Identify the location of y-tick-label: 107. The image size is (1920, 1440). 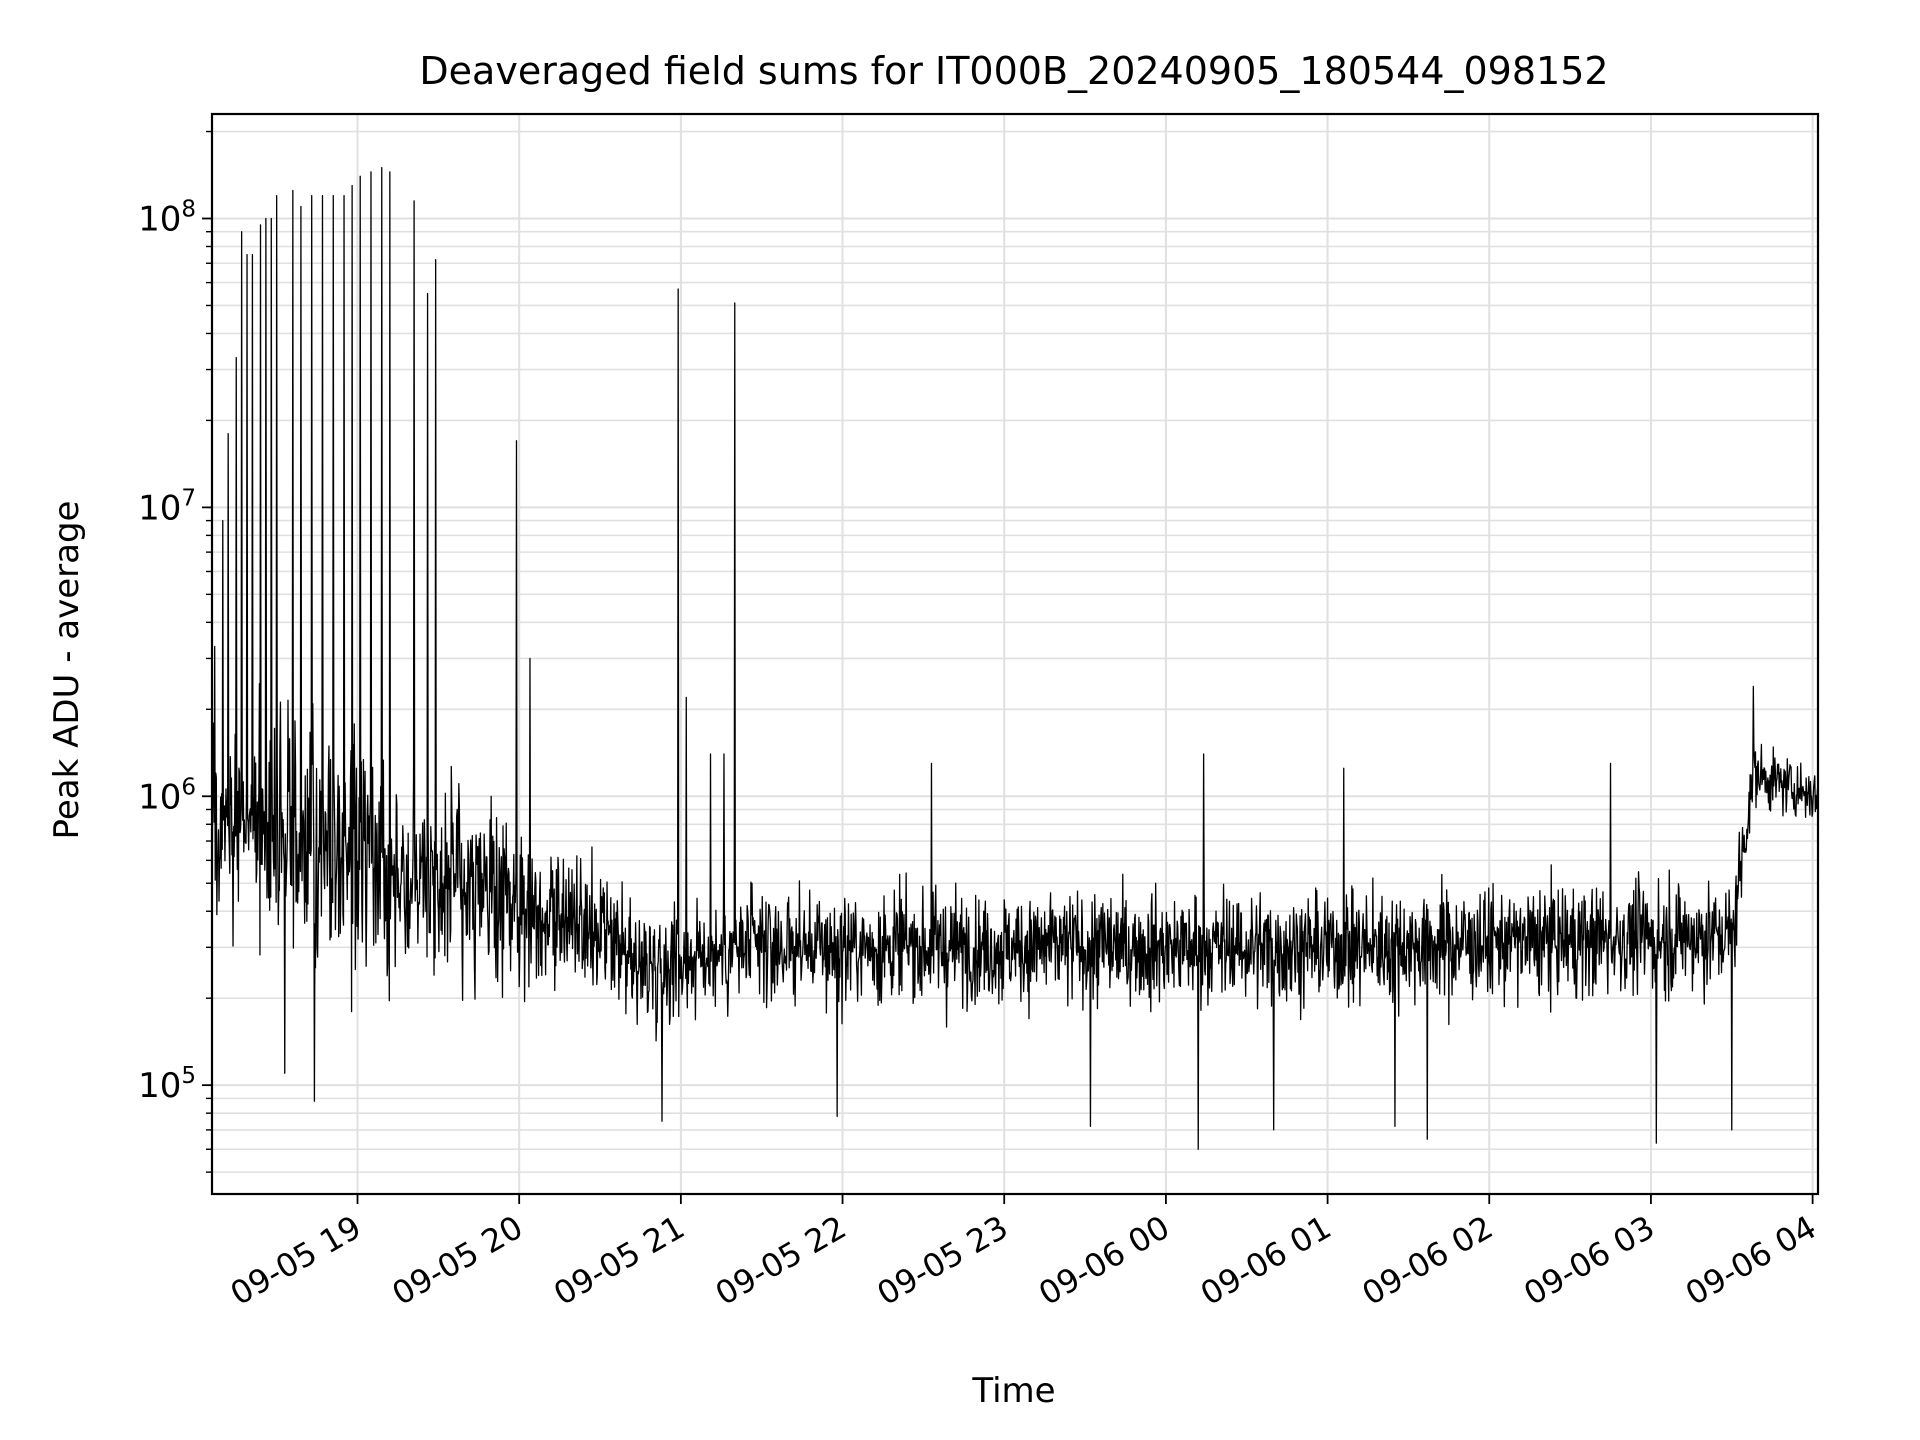
(167, 506).